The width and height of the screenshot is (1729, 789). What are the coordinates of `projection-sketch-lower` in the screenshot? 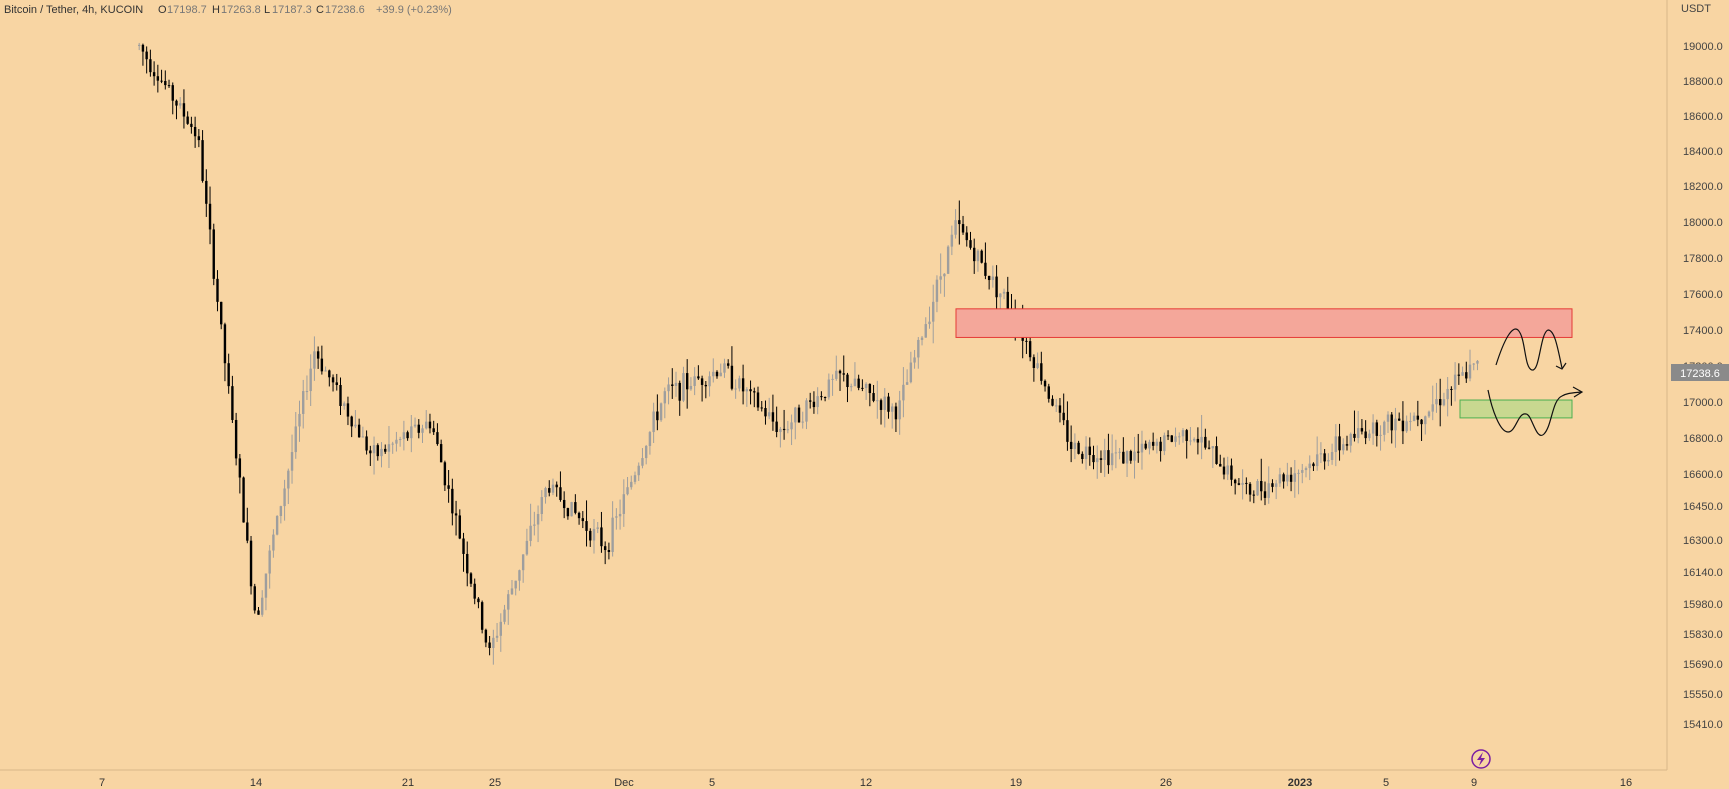 It's located at (1535, 413).